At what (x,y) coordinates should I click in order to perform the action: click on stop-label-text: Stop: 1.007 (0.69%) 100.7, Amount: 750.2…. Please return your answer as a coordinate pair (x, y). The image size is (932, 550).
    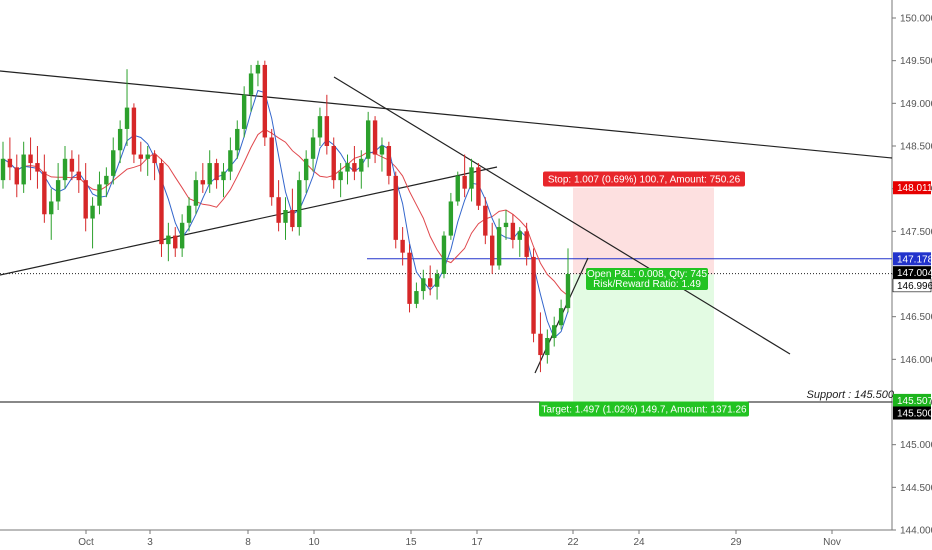
    Looking at the image, I should click on (644, 180).